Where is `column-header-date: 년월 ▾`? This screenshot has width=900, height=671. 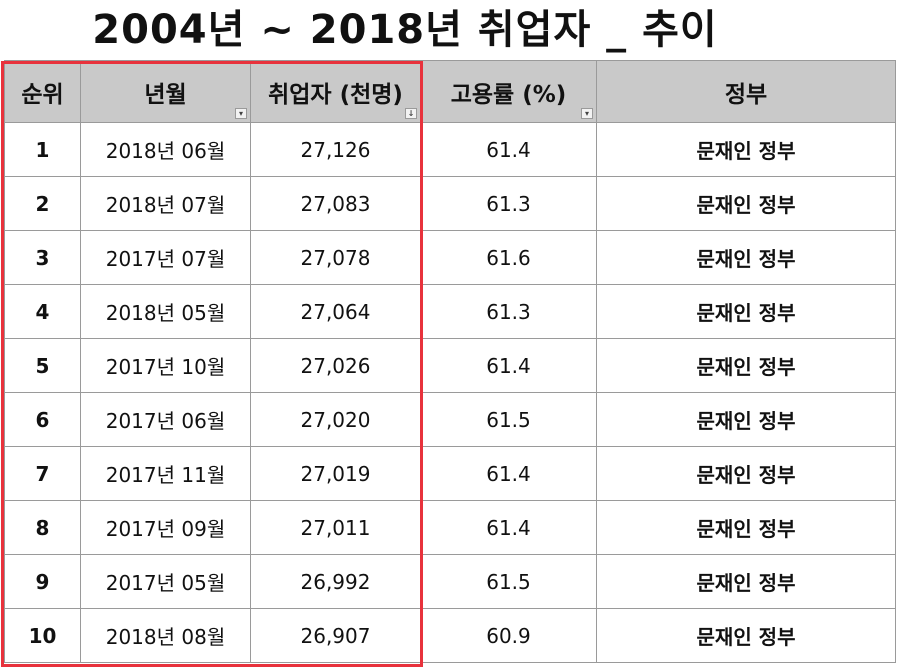 column-header-date: 년월 ▾ is located at coordinates (165, 91).